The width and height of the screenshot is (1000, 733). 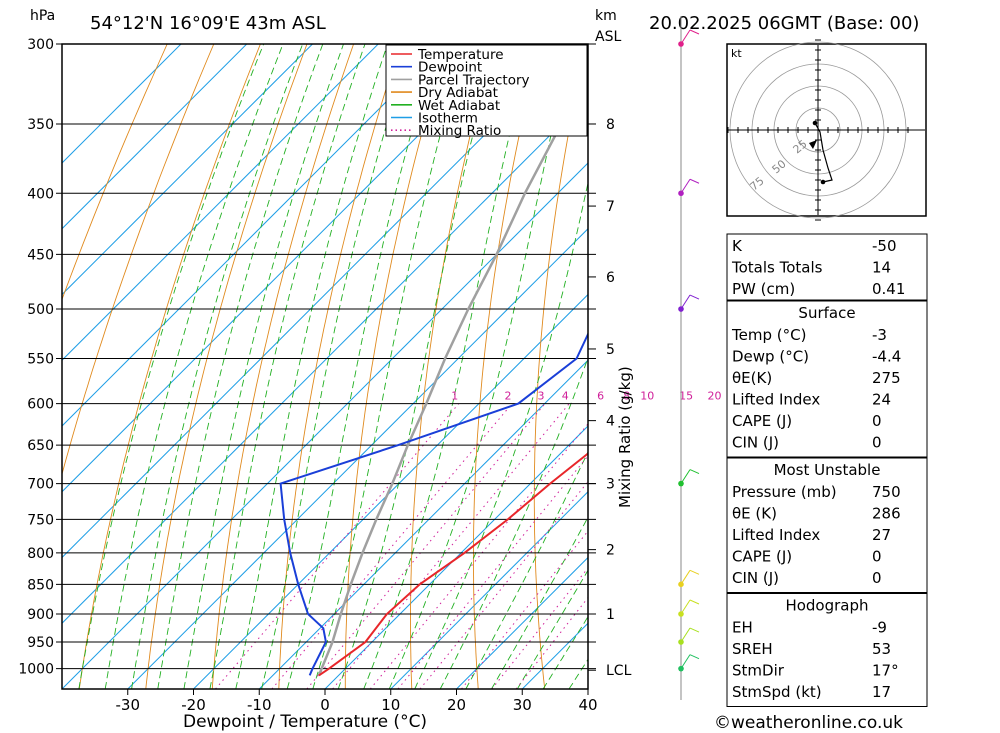 I want to click on hodograph-table-row-label: EH, so click(x=742, y=628).